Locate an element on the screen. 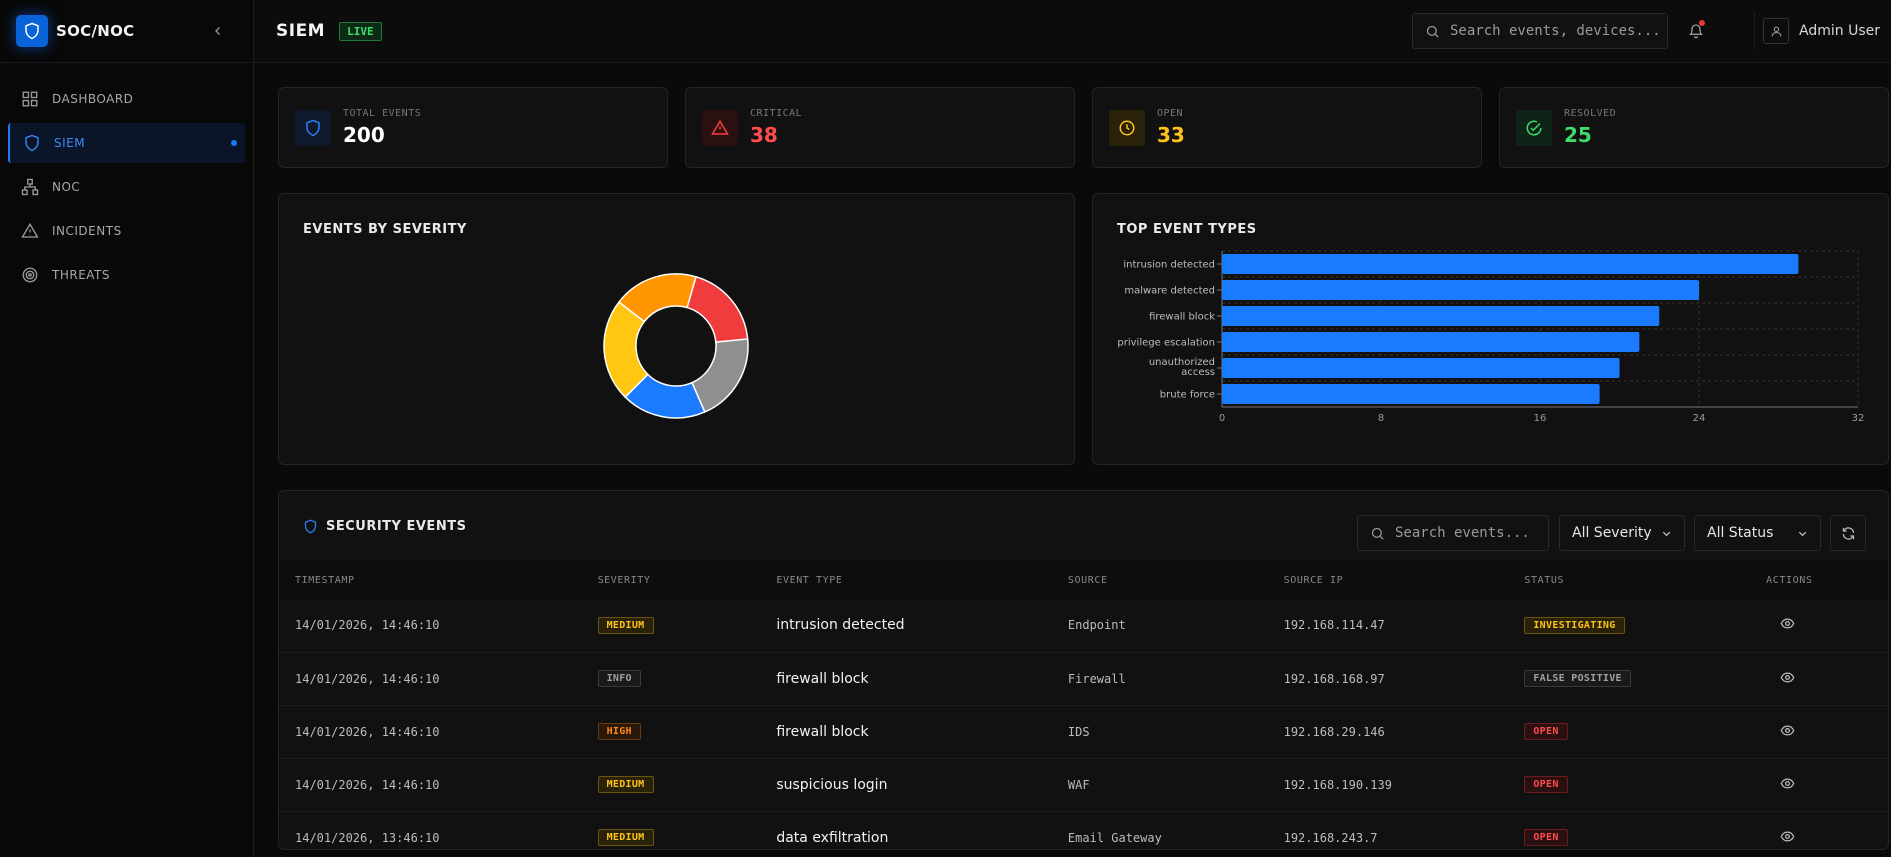 Image resolution: width=1891 pixels, height=857 pixels. user-icon is located at coordinates (1776, 31).